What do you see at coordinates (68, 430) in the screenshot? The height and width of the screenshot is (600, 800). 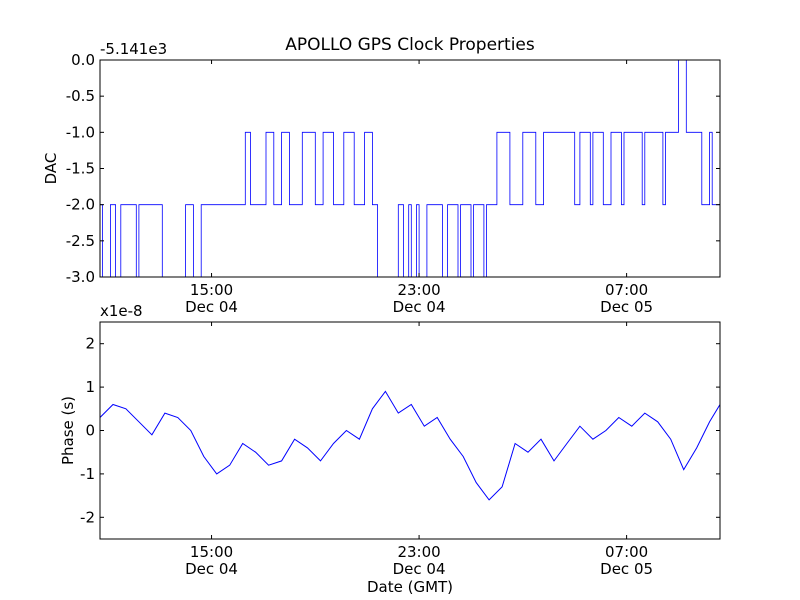 I see `phase-ylabel: Phase (s)` at bounding box center [68, 430].